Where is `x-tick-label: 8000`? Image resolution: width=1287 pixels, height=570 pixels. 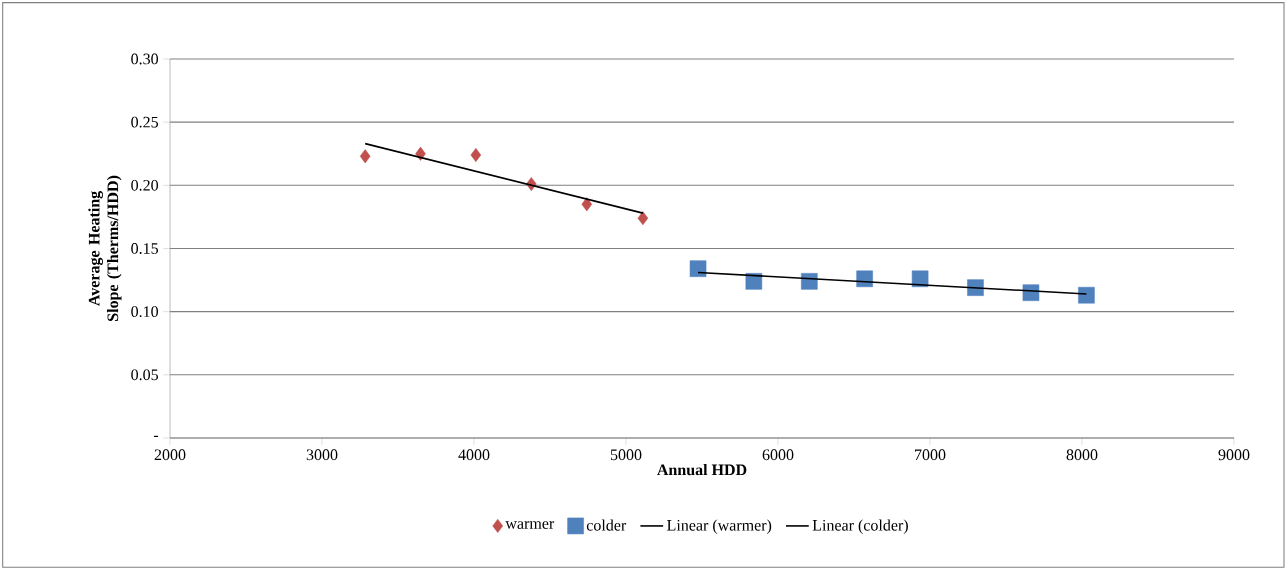
x-tick-label: 8000 is located at coordinates (1082, 455).